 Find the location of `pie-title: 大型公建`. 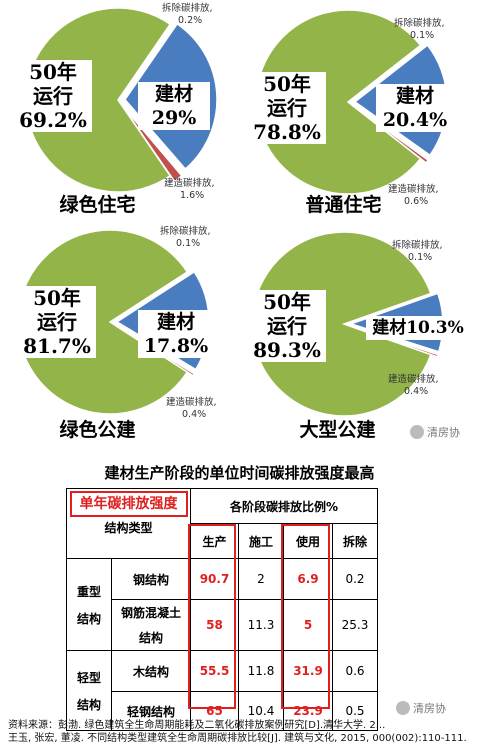

pie-title: 大型公建 is located at coordinates (337, 430).